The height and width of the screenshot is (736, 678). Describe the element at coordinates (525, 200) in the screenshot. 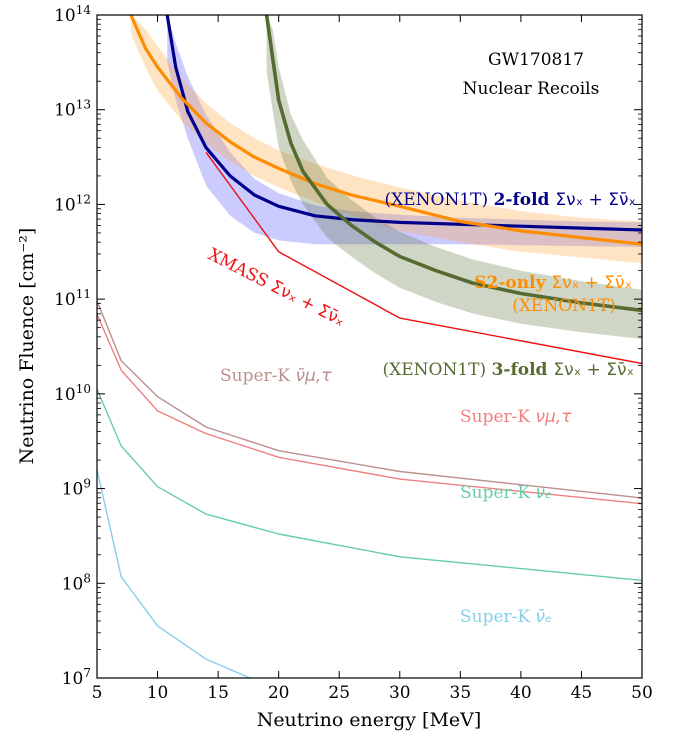

I see `label-2fold-mode: 2-fold` at that location.